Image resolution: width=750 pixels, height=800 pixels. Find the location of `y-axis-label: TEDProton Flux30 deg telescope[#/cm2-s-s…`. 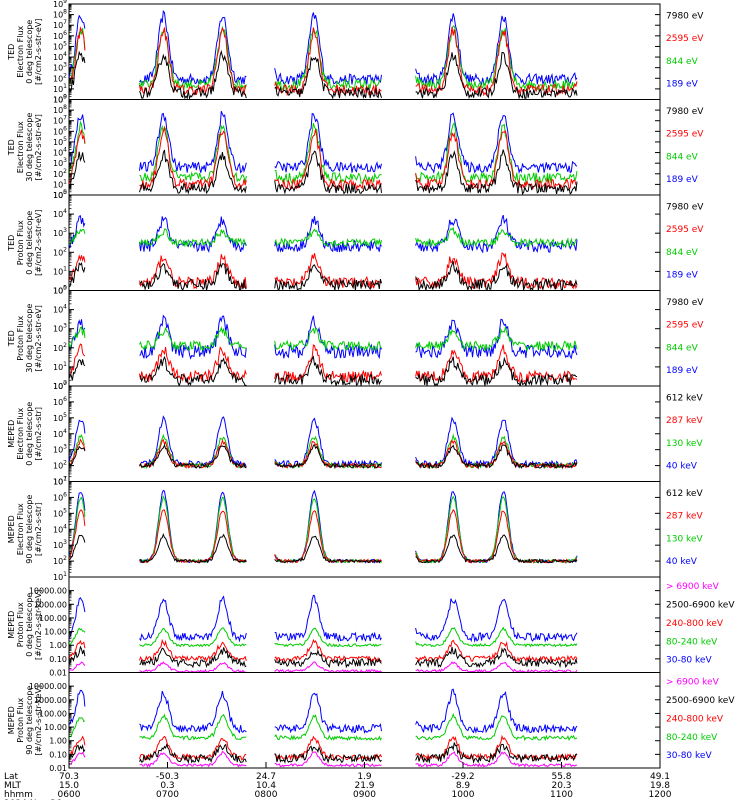

y-axis-label: TEDProton Flux30 deg telescope[#/cm2-s-s… is located at coordinates (25, 338).